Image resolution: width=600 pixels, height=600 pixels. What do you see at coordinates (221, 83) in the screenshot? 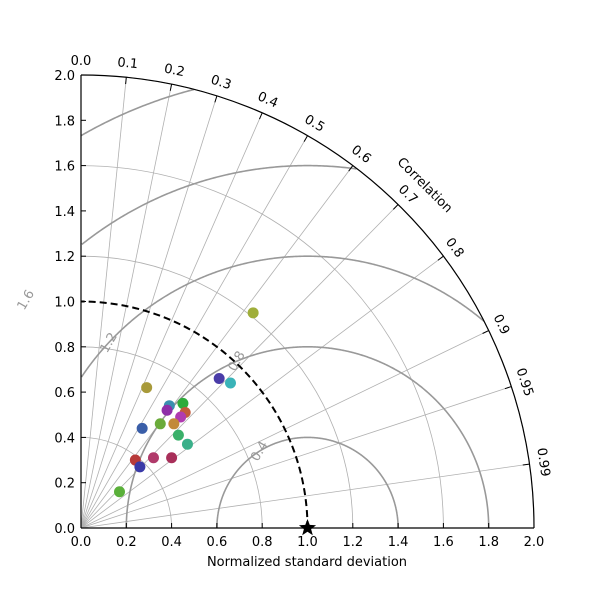
I see `corr-tick-label-0.3: 0.3` at bounding box center [221, 83].